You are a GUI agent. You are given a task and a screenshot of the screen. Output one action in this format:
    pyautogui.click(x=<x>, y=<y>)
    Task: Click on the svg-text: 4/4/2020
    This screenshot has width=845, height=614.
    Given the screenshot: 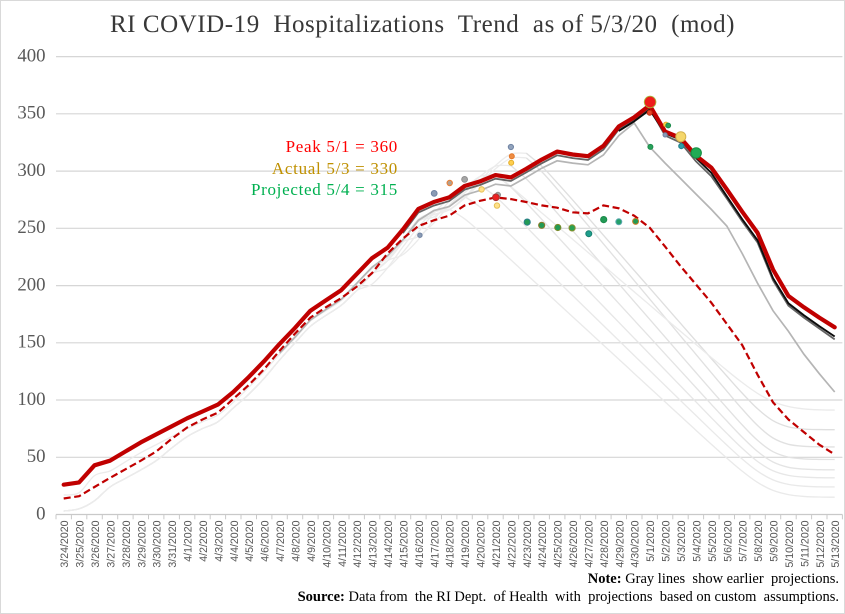 What is the action you would take?
    pyautogui.click(x=235, y=540)
    